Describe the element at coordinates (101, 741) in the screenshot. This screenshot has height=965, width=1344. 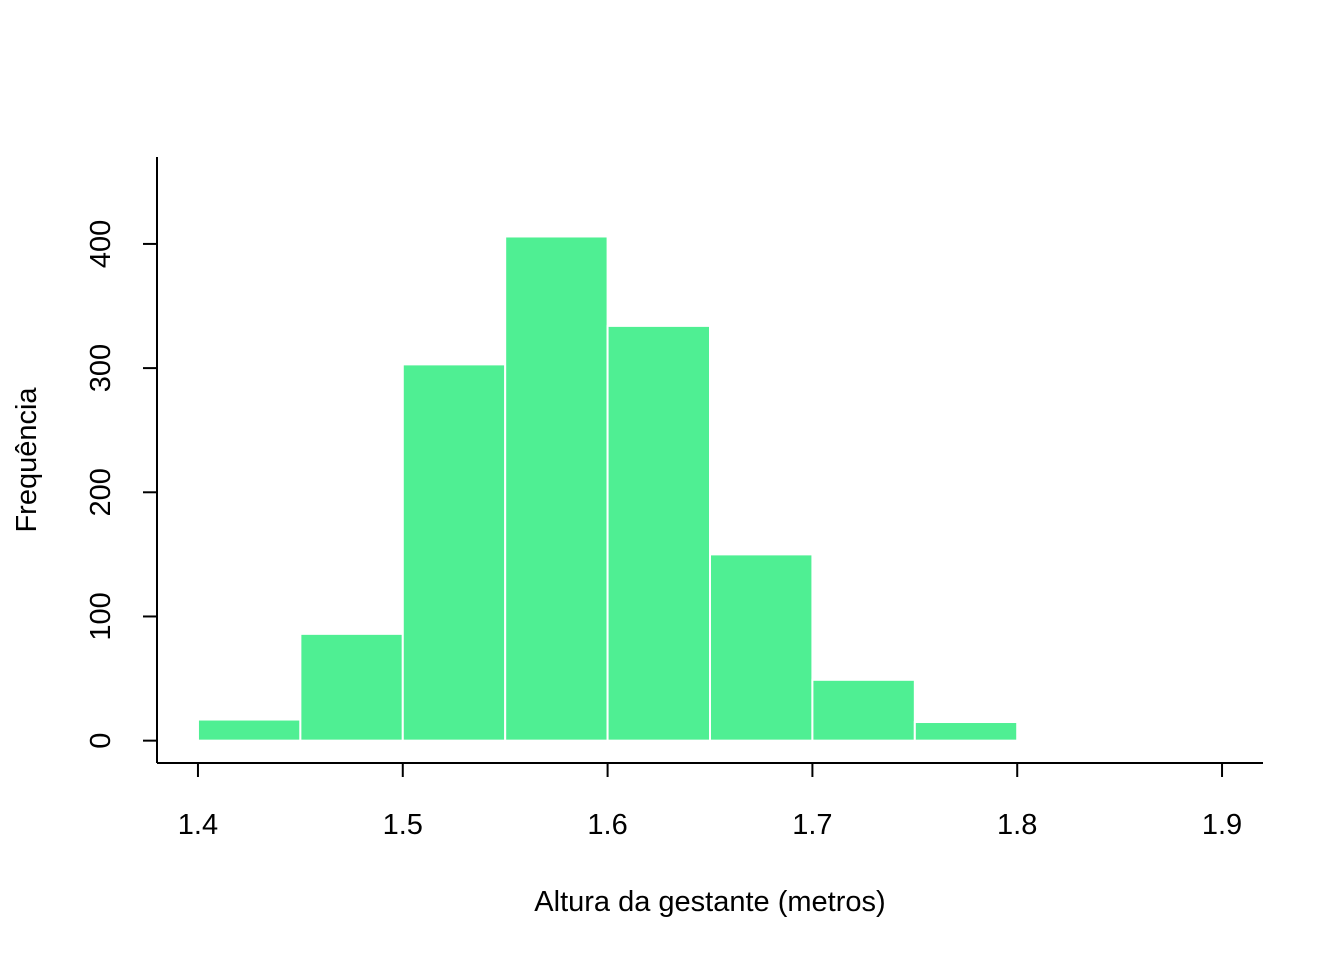
I see `y-tick-label-1: 0` at that location.